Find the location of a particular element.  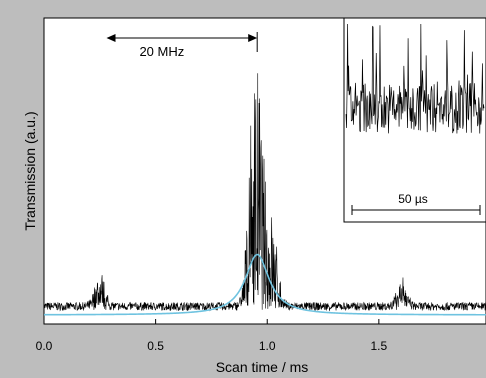

x-tick-label: 0.0 is located at coordinates (44, 346).